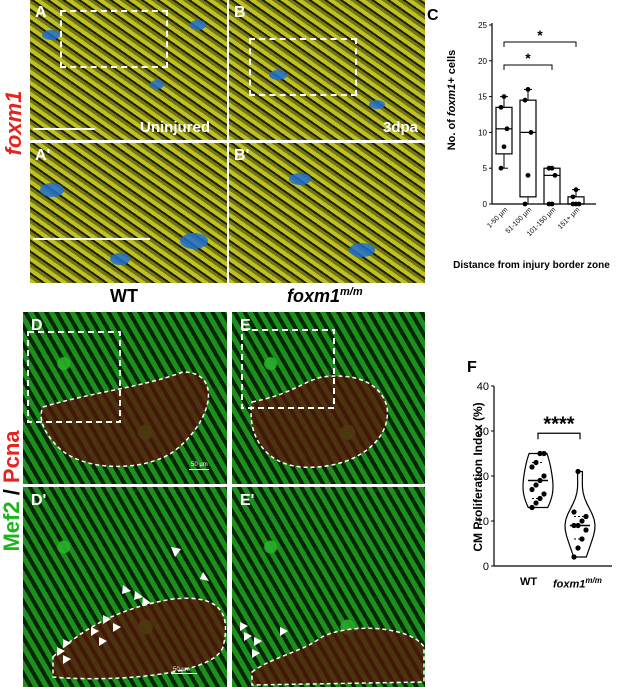 This screenshot has height=687, width=618. Describe the element at coordinates (199, 469) in the screenshot. I see `panel-d-scalebar` at that location.